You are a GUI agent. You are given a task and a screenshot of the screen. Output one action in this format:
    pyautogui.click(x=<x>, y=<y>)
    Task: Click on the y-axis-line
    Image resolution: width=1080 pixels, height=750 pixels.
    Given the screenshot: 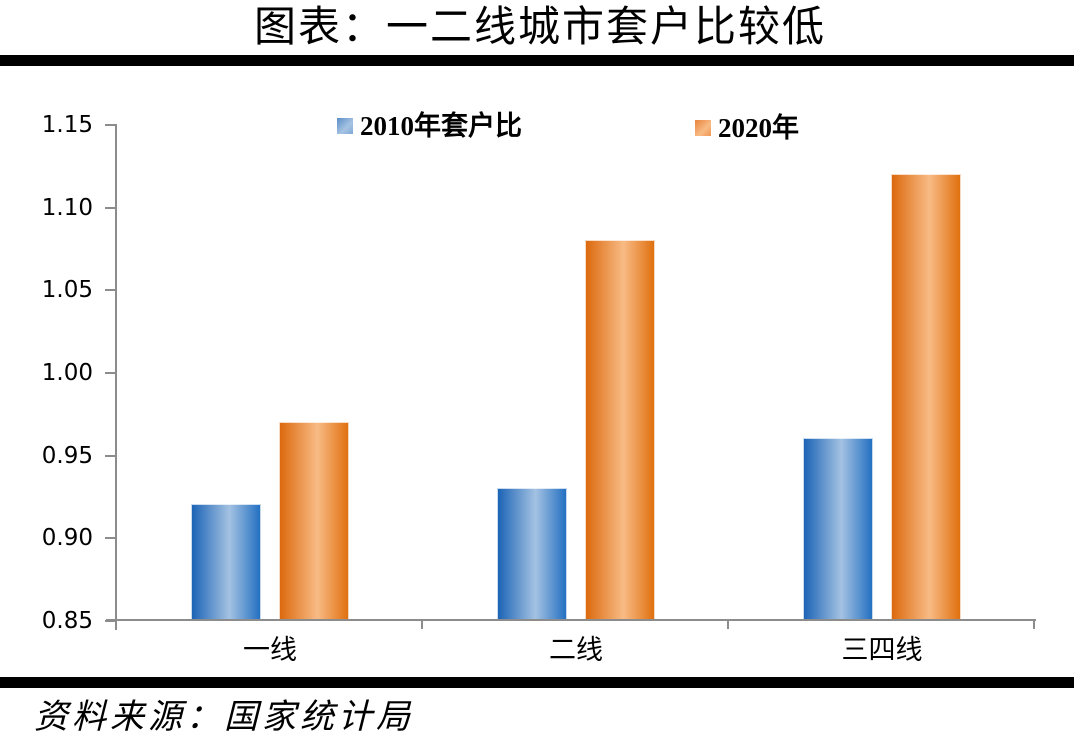 What is the action you would take?
    pyautogui.click(x=116, y=377)
    